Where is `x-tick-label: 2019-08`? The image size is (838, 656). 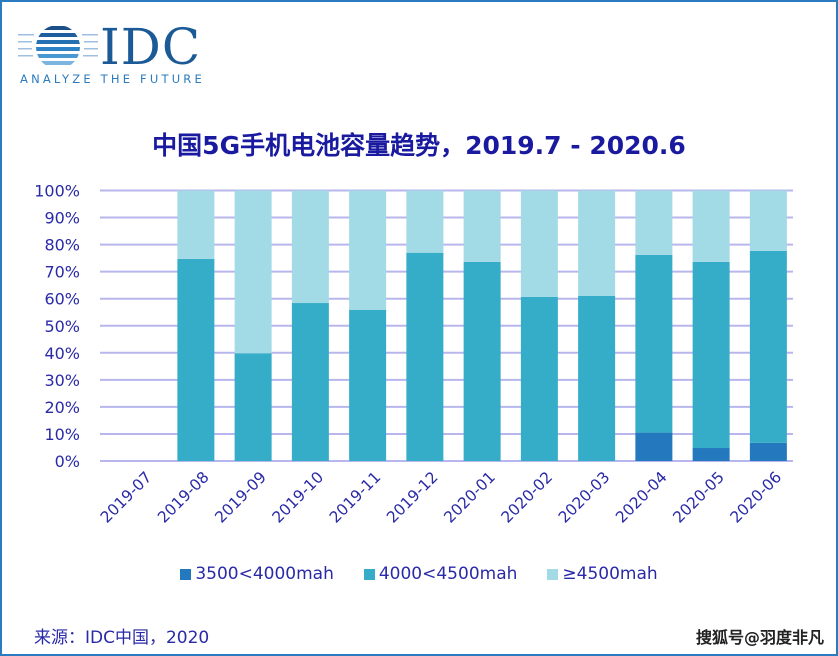 x-tick-label: 2019-08 is located at coordinates (183, 497).